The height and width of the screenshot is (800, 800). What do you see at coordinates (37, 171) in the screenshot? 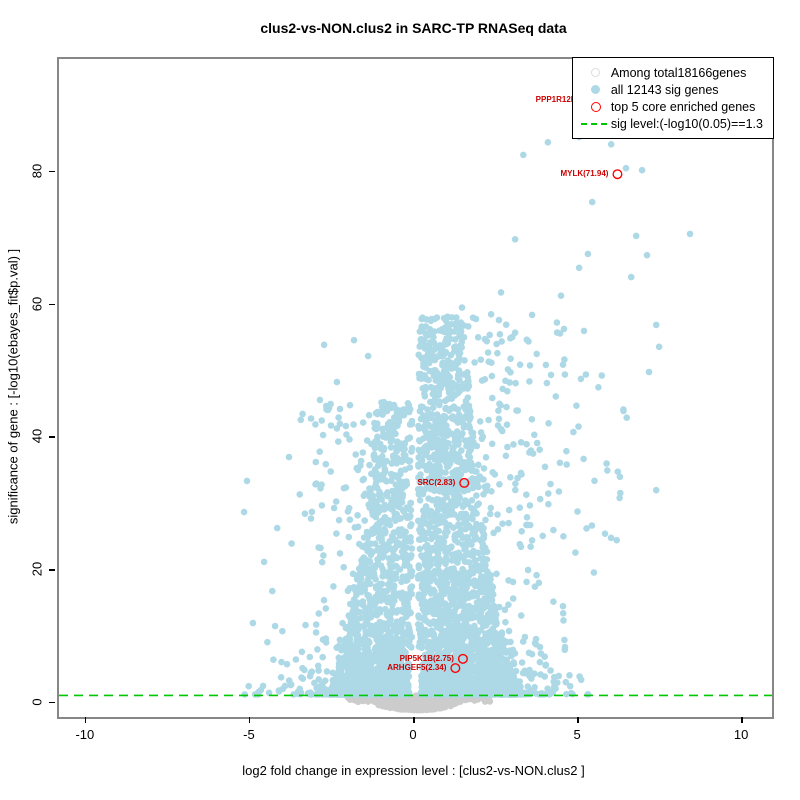
I see `y-tick-label: 80` at bounding box center [37, 171].